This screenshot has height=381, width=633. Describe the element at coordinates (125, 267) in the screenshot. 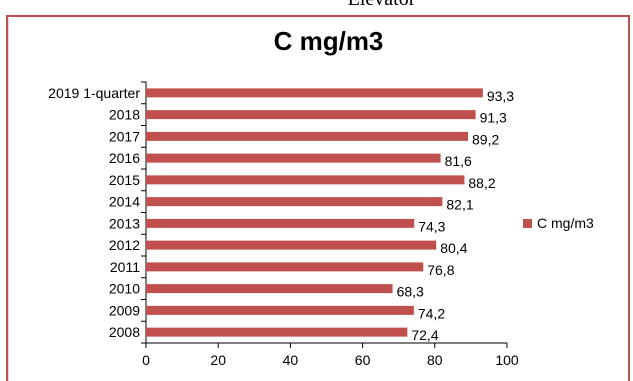

I see `category-label: 2011` at that location.